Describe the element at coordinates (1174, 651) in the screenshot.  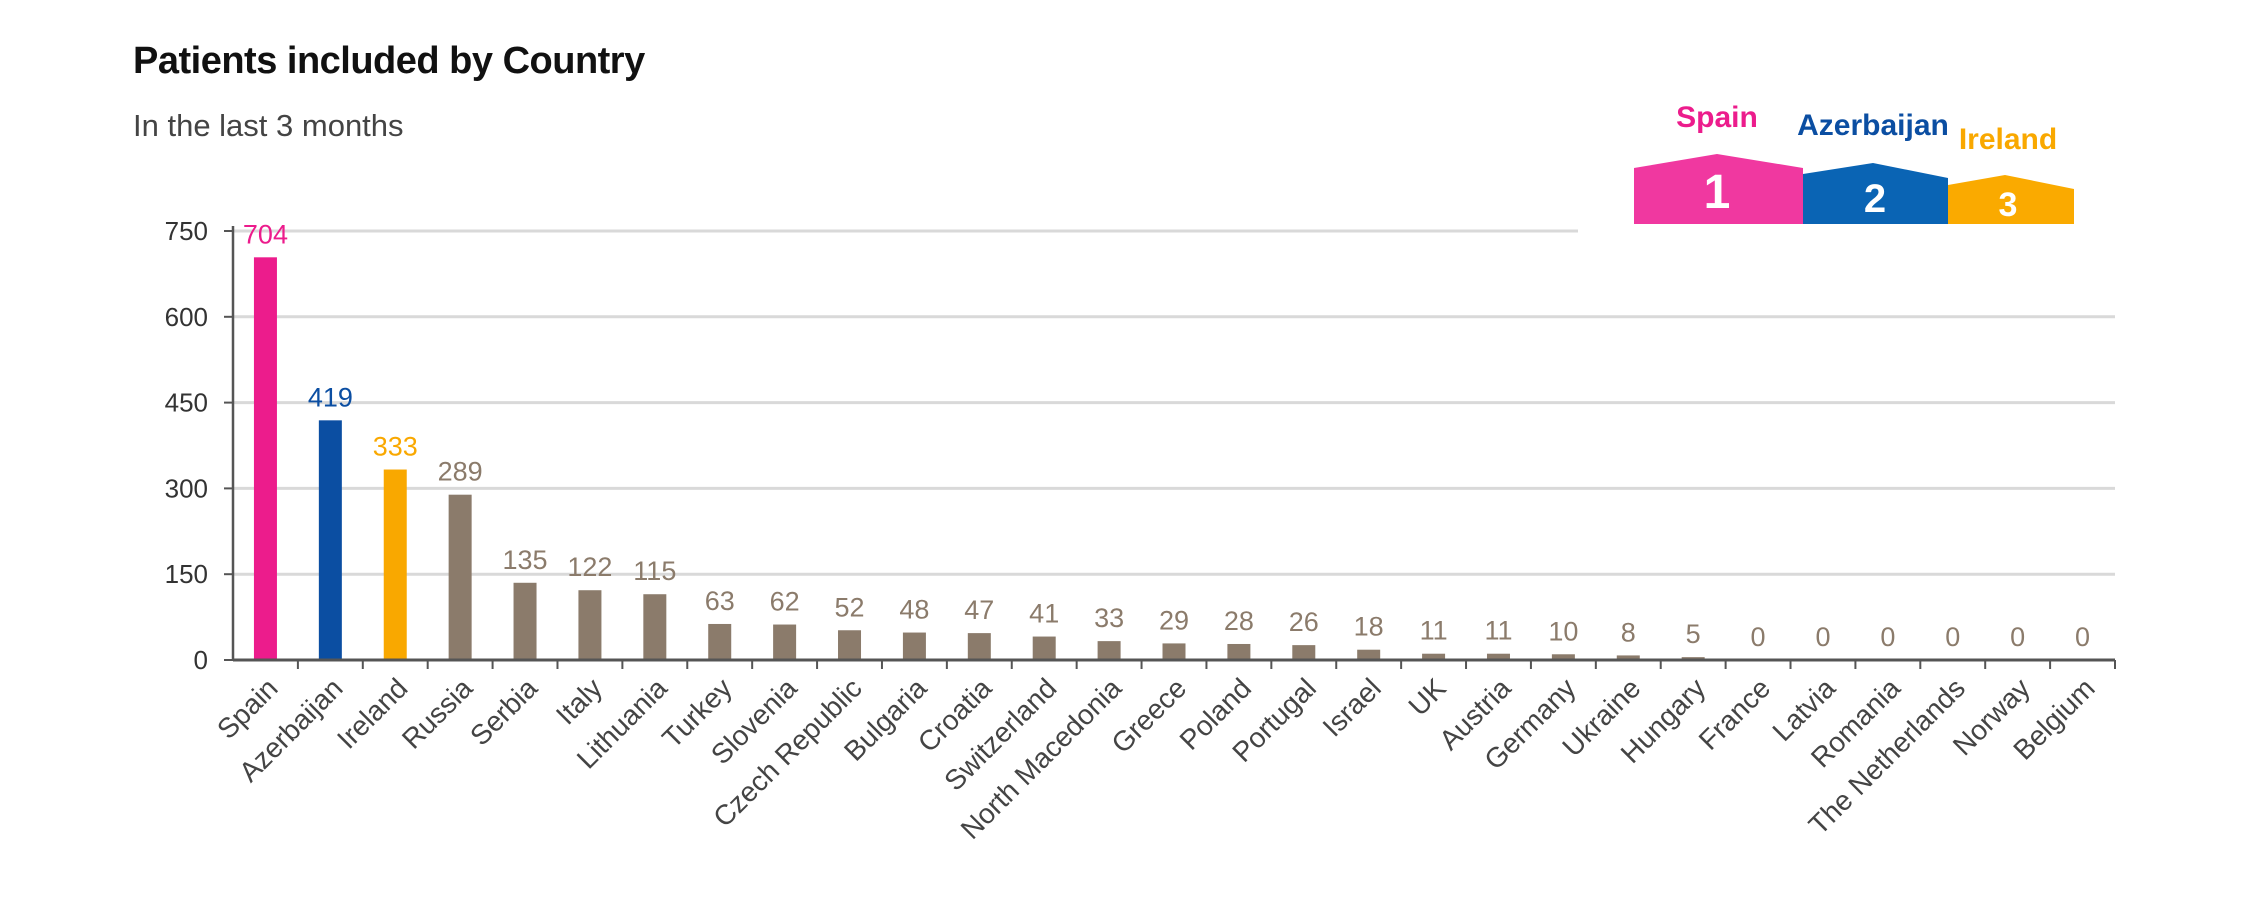
I see `bar-greece` at that location.